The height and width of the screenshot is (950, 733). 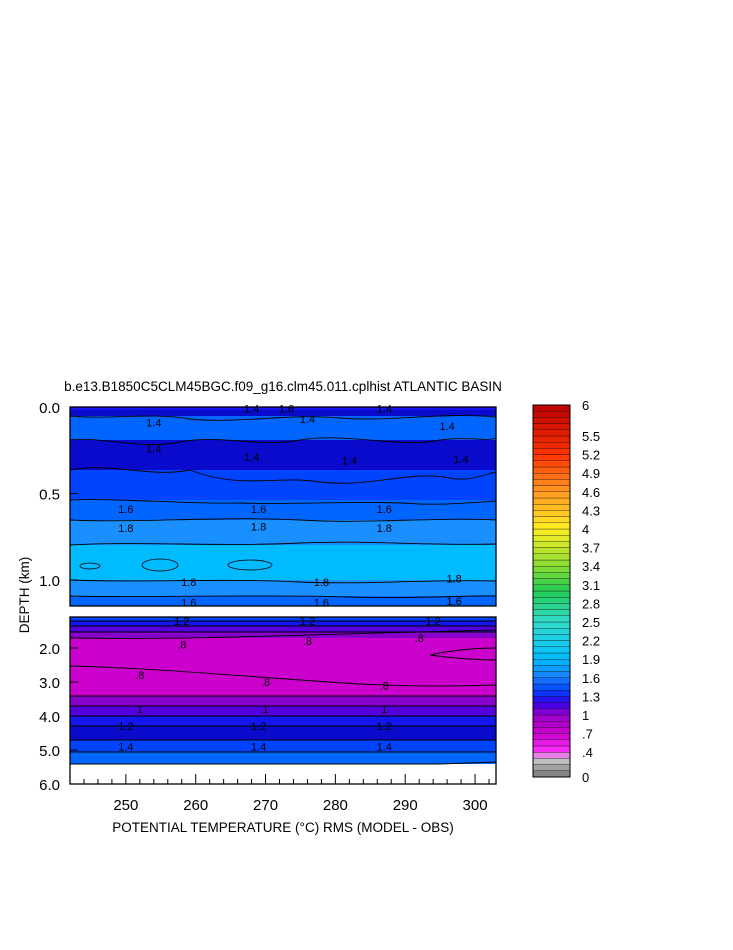 What do you see at coordinates (283, 506) in the screenshot?
I see `upper-panel-fill` at bounding box center [283, 506].